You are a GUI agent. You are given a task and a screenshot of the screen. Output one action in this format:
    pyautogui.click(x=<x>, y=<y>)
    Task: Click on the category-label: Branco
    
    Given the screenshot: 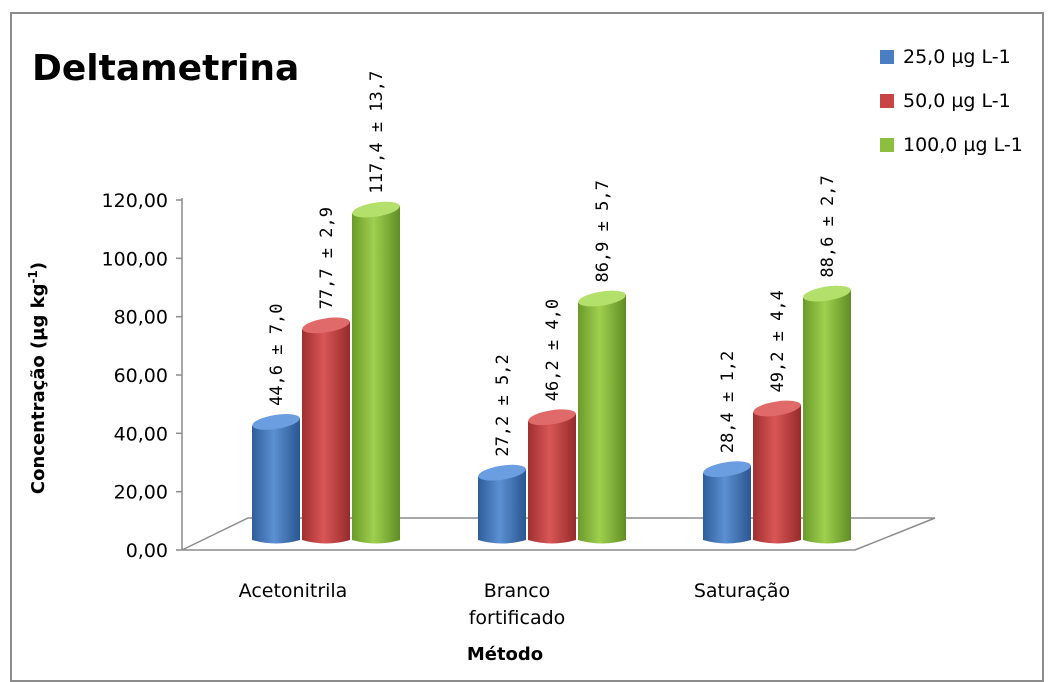 What is the action you would take?
    pyautogui.click(x=517, y=591)
    